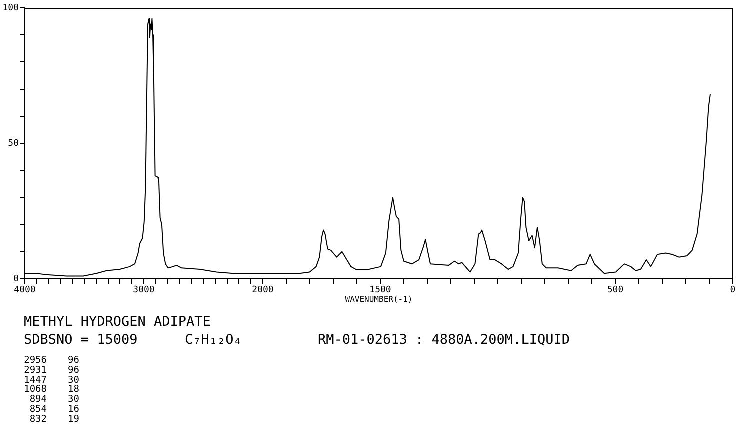  What do you see at coordinates (38, 409) in the screenshot?
I see `text: 854` at bounding box center [38, 409].